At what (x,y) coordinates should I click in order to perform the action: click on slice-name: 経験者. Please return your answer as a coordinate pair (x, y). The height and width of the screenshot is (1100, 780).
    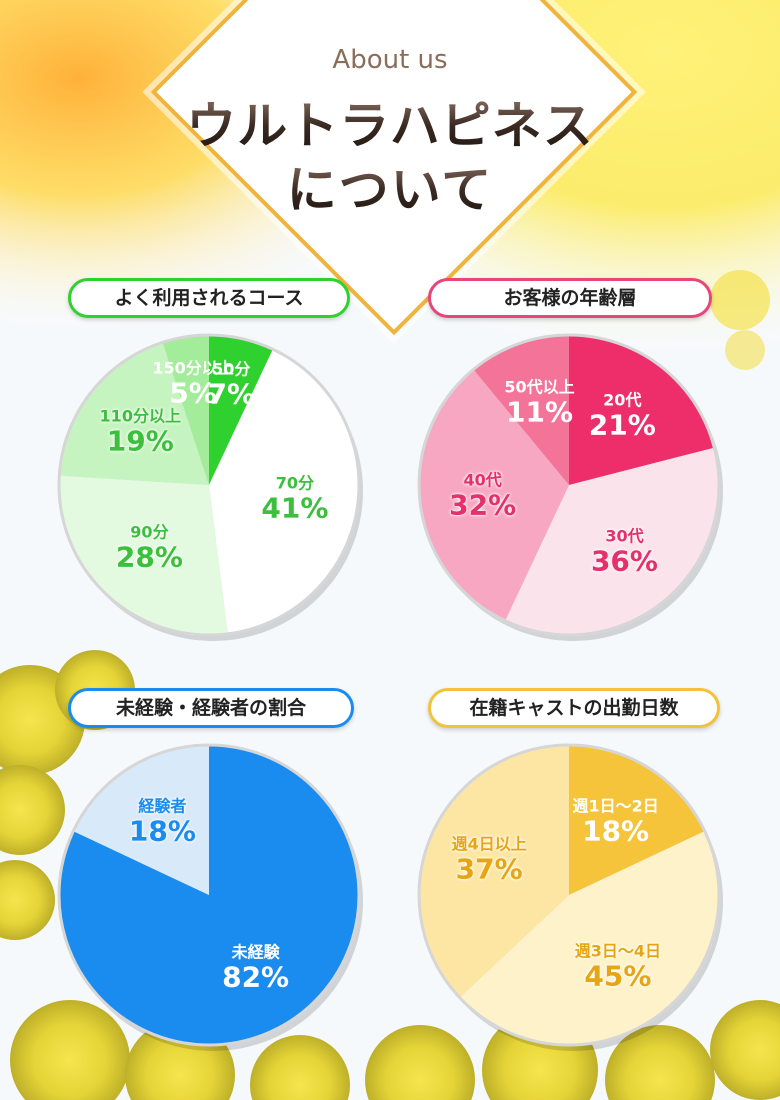
    Looking at the image, I should click on (162, 806).